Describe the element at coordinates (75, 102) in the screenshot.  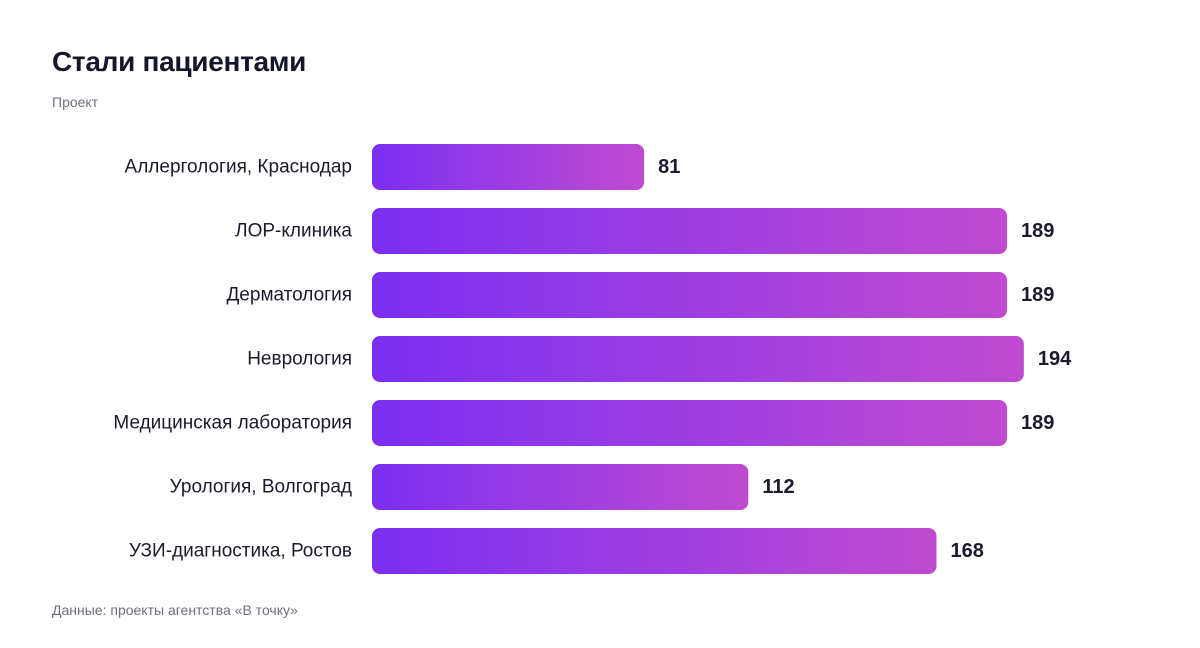
I see `chart-subtitle: Проект` at that location.